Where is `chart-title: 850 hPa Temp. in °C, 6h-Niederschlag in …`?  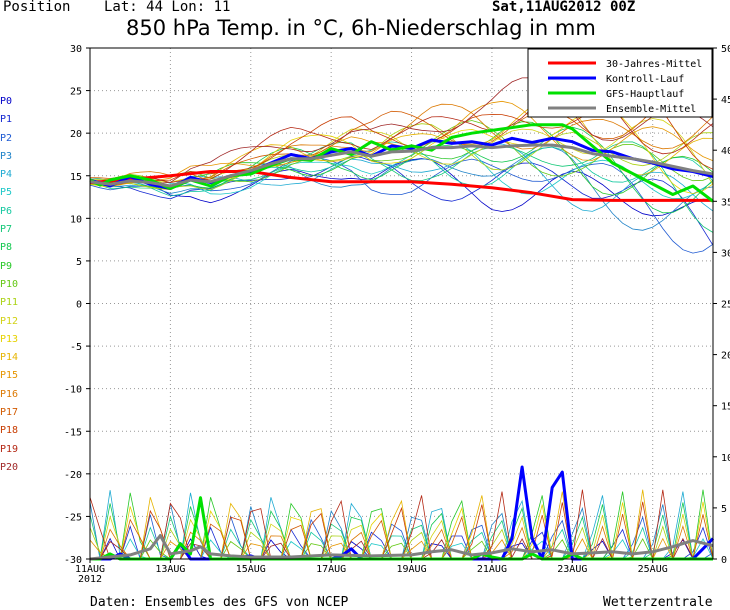 chart-title: 850 hPa Temp. in °C, 6h-Niederschlag in … is located at coordinates (361, 28).